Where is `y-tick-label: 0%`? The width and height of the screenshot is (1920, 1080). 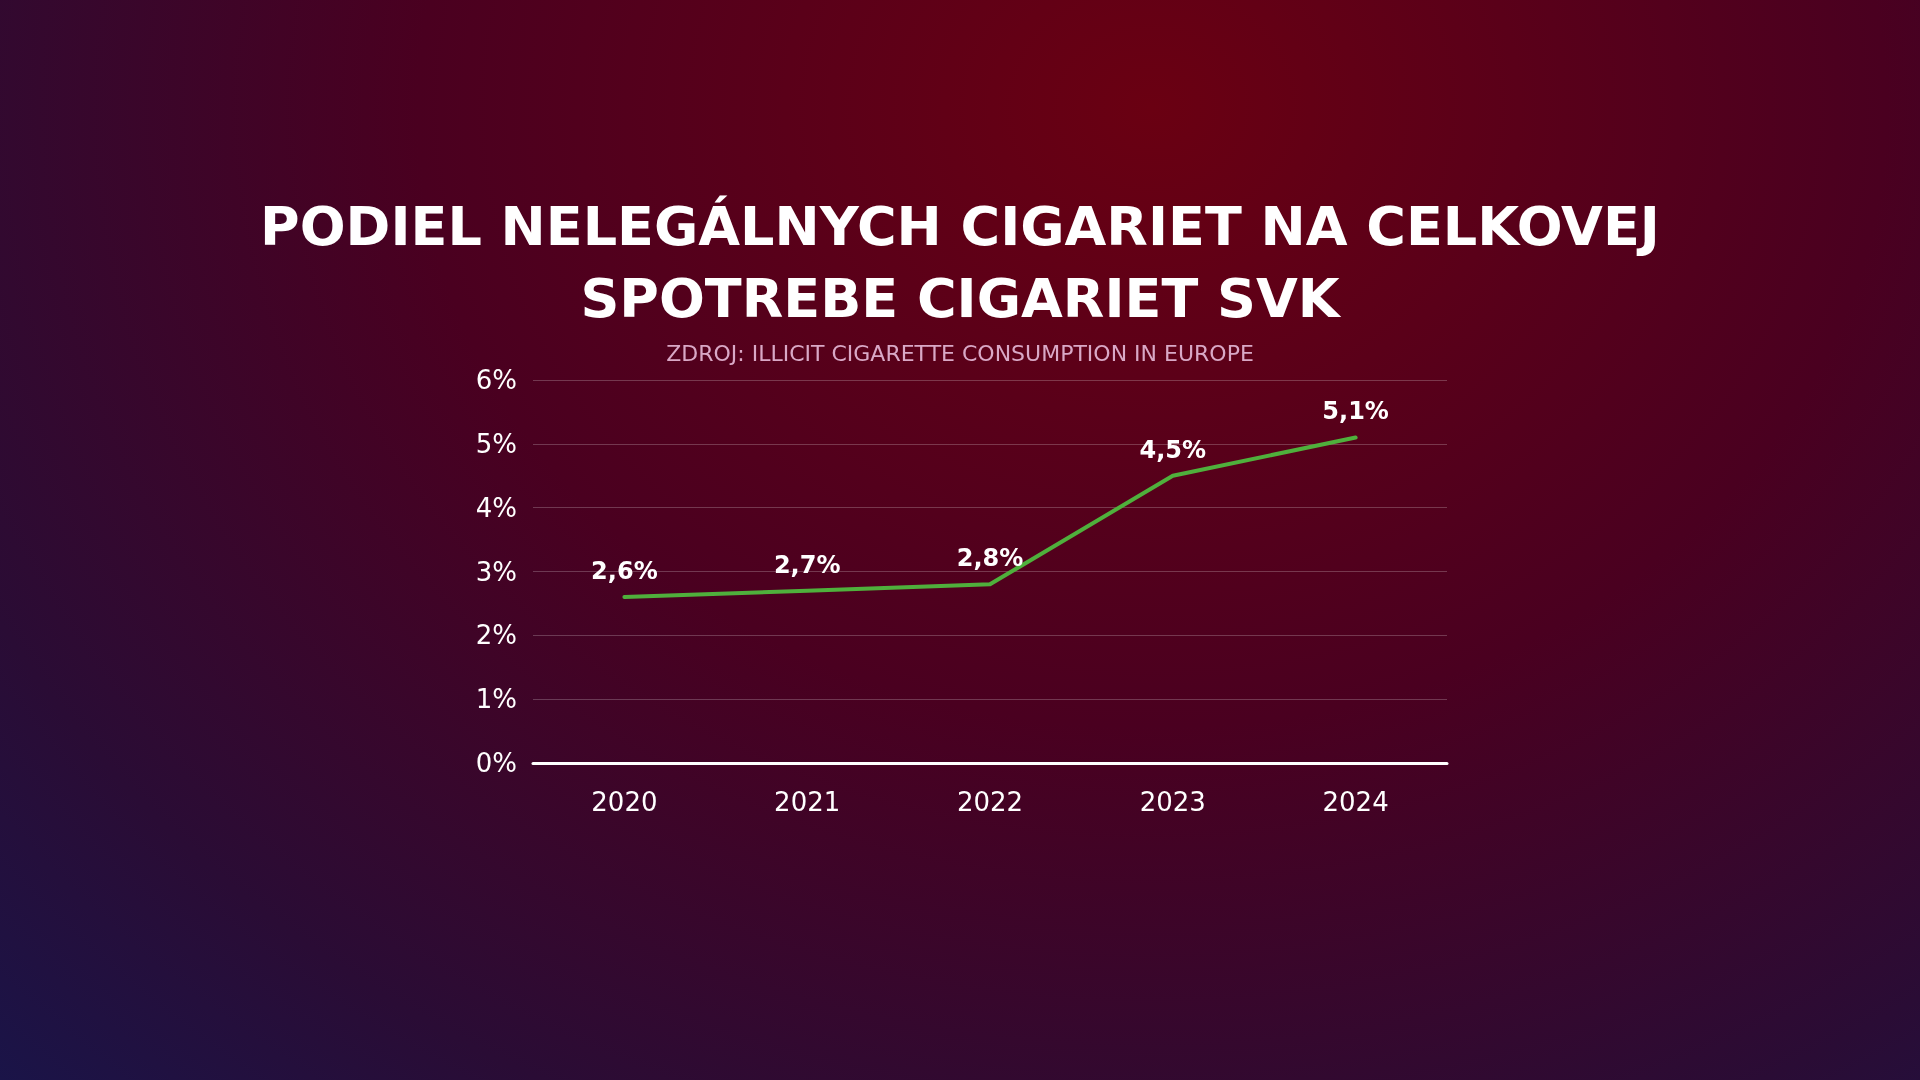 y-tick-label: 0% is located at coordinates (496, 763).